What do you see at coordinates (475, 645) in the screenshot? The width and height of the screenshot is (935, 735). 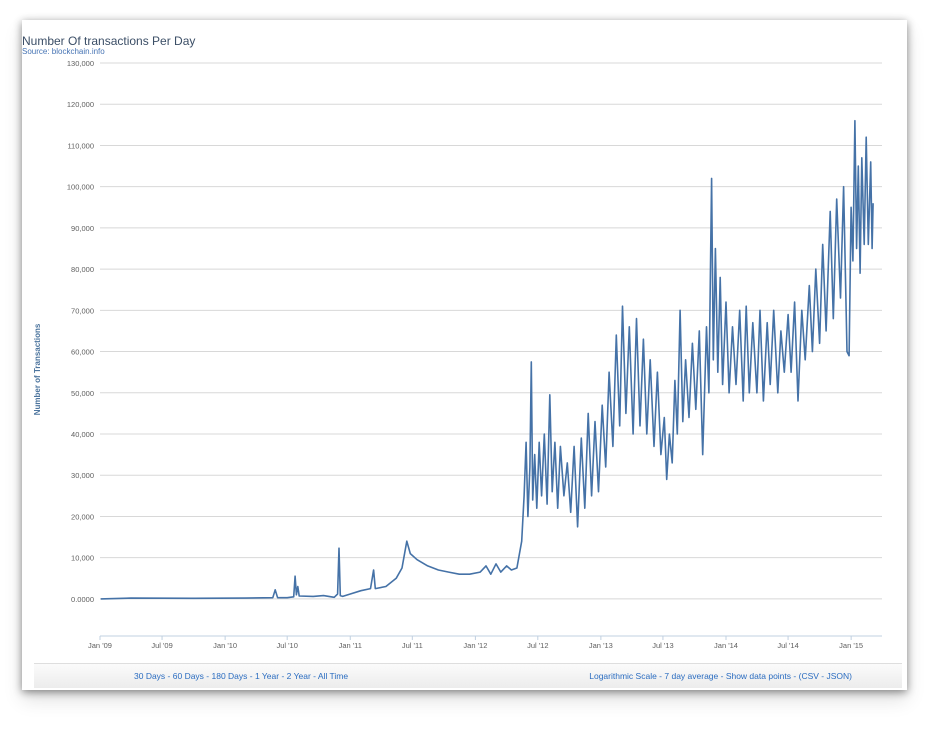 I see `x-tick-label: Jan '12` at bounding box center [475, 645].